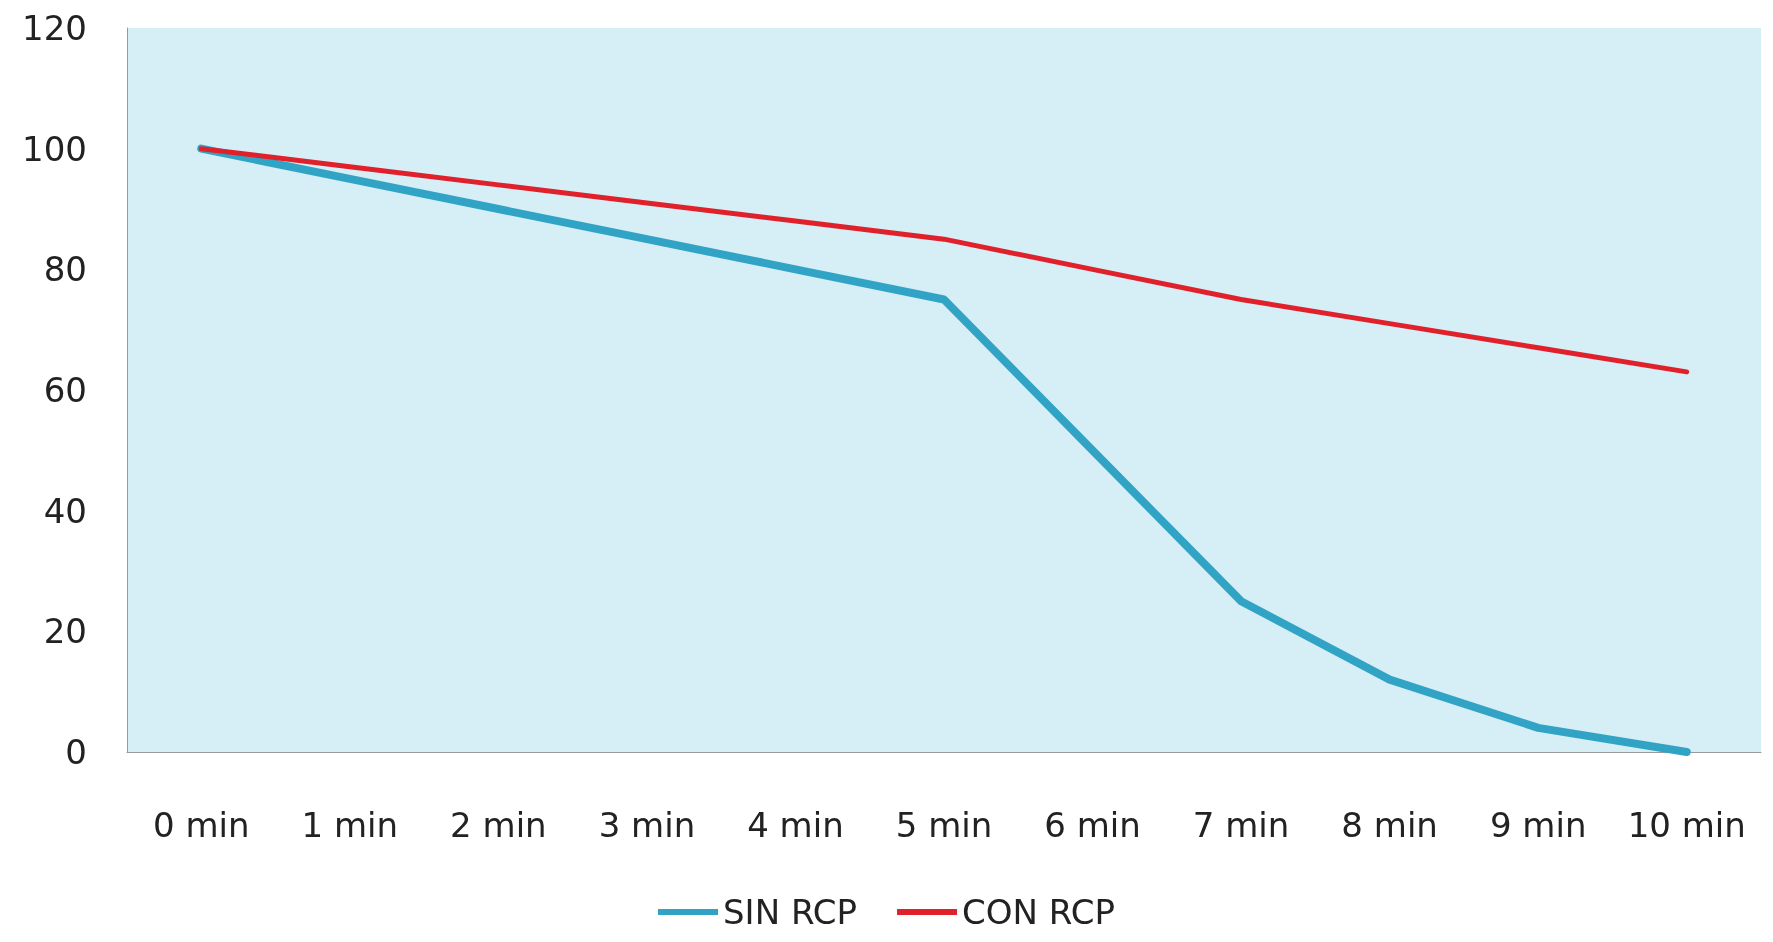 This screenshot has height=942, width=1773. Describe the element at coordinates (76, 752) in the screenshot. I see `y-tick-label: 0` at that location.